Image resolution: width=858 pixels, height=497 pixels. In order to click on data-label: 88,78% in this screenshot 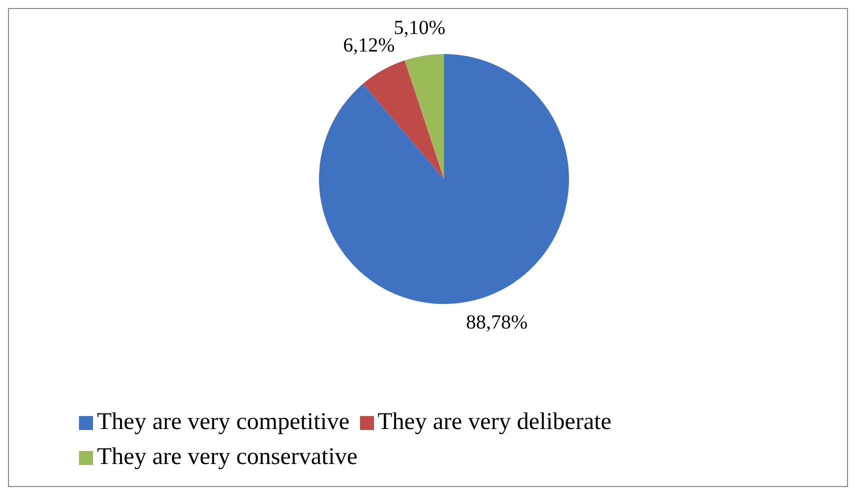, I will do `click(497, 323)`.